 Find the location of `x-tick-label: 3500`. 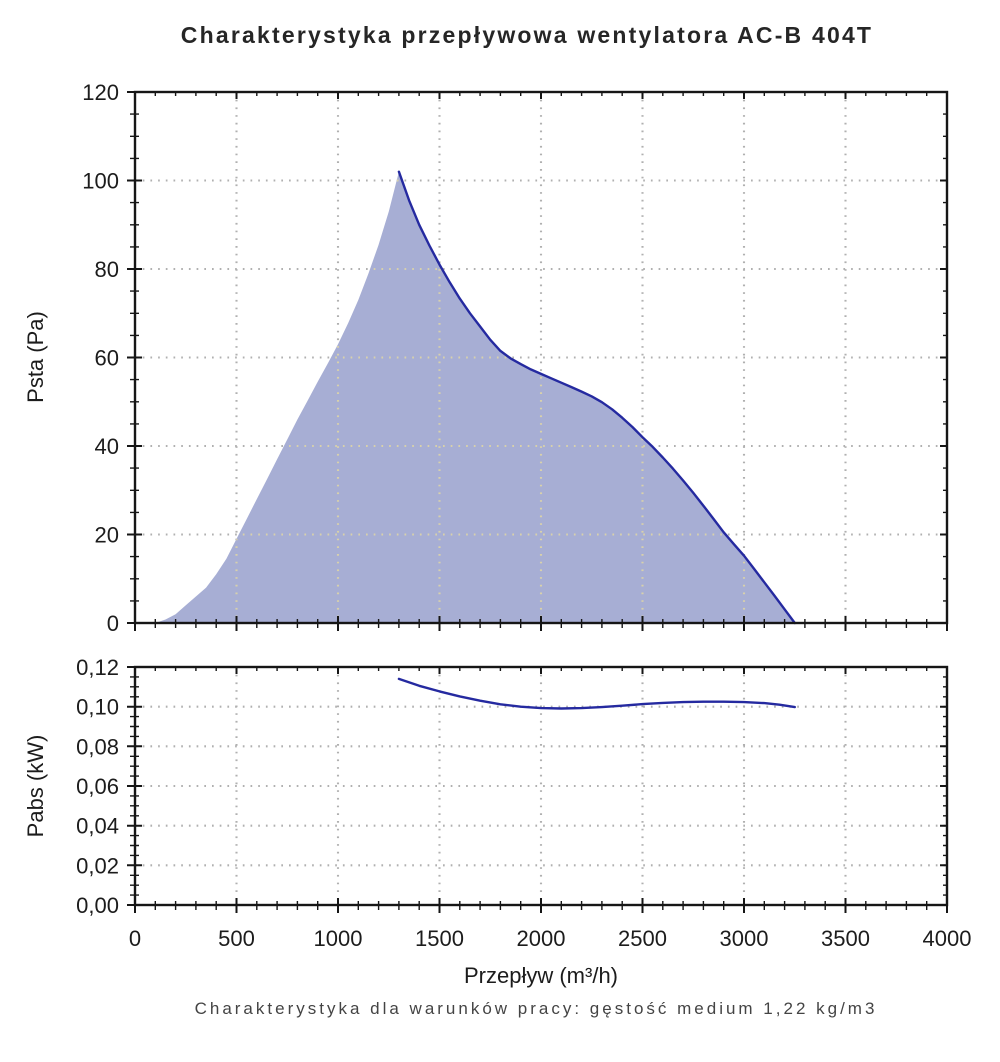

x-tick-label: 3500 is located at coordinates (845, 938).